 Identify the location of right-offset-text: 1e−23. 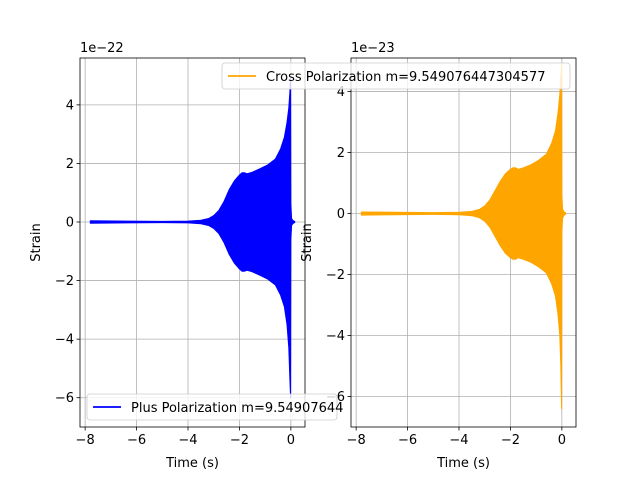
(373, 48).